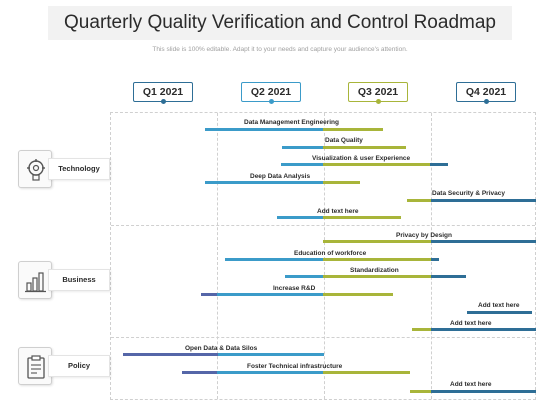 This screenshot has width=560, height=420. Describe the element at coordinates (330, 253) in the screenshot. I see `task-label: Education of workforce` at that location.